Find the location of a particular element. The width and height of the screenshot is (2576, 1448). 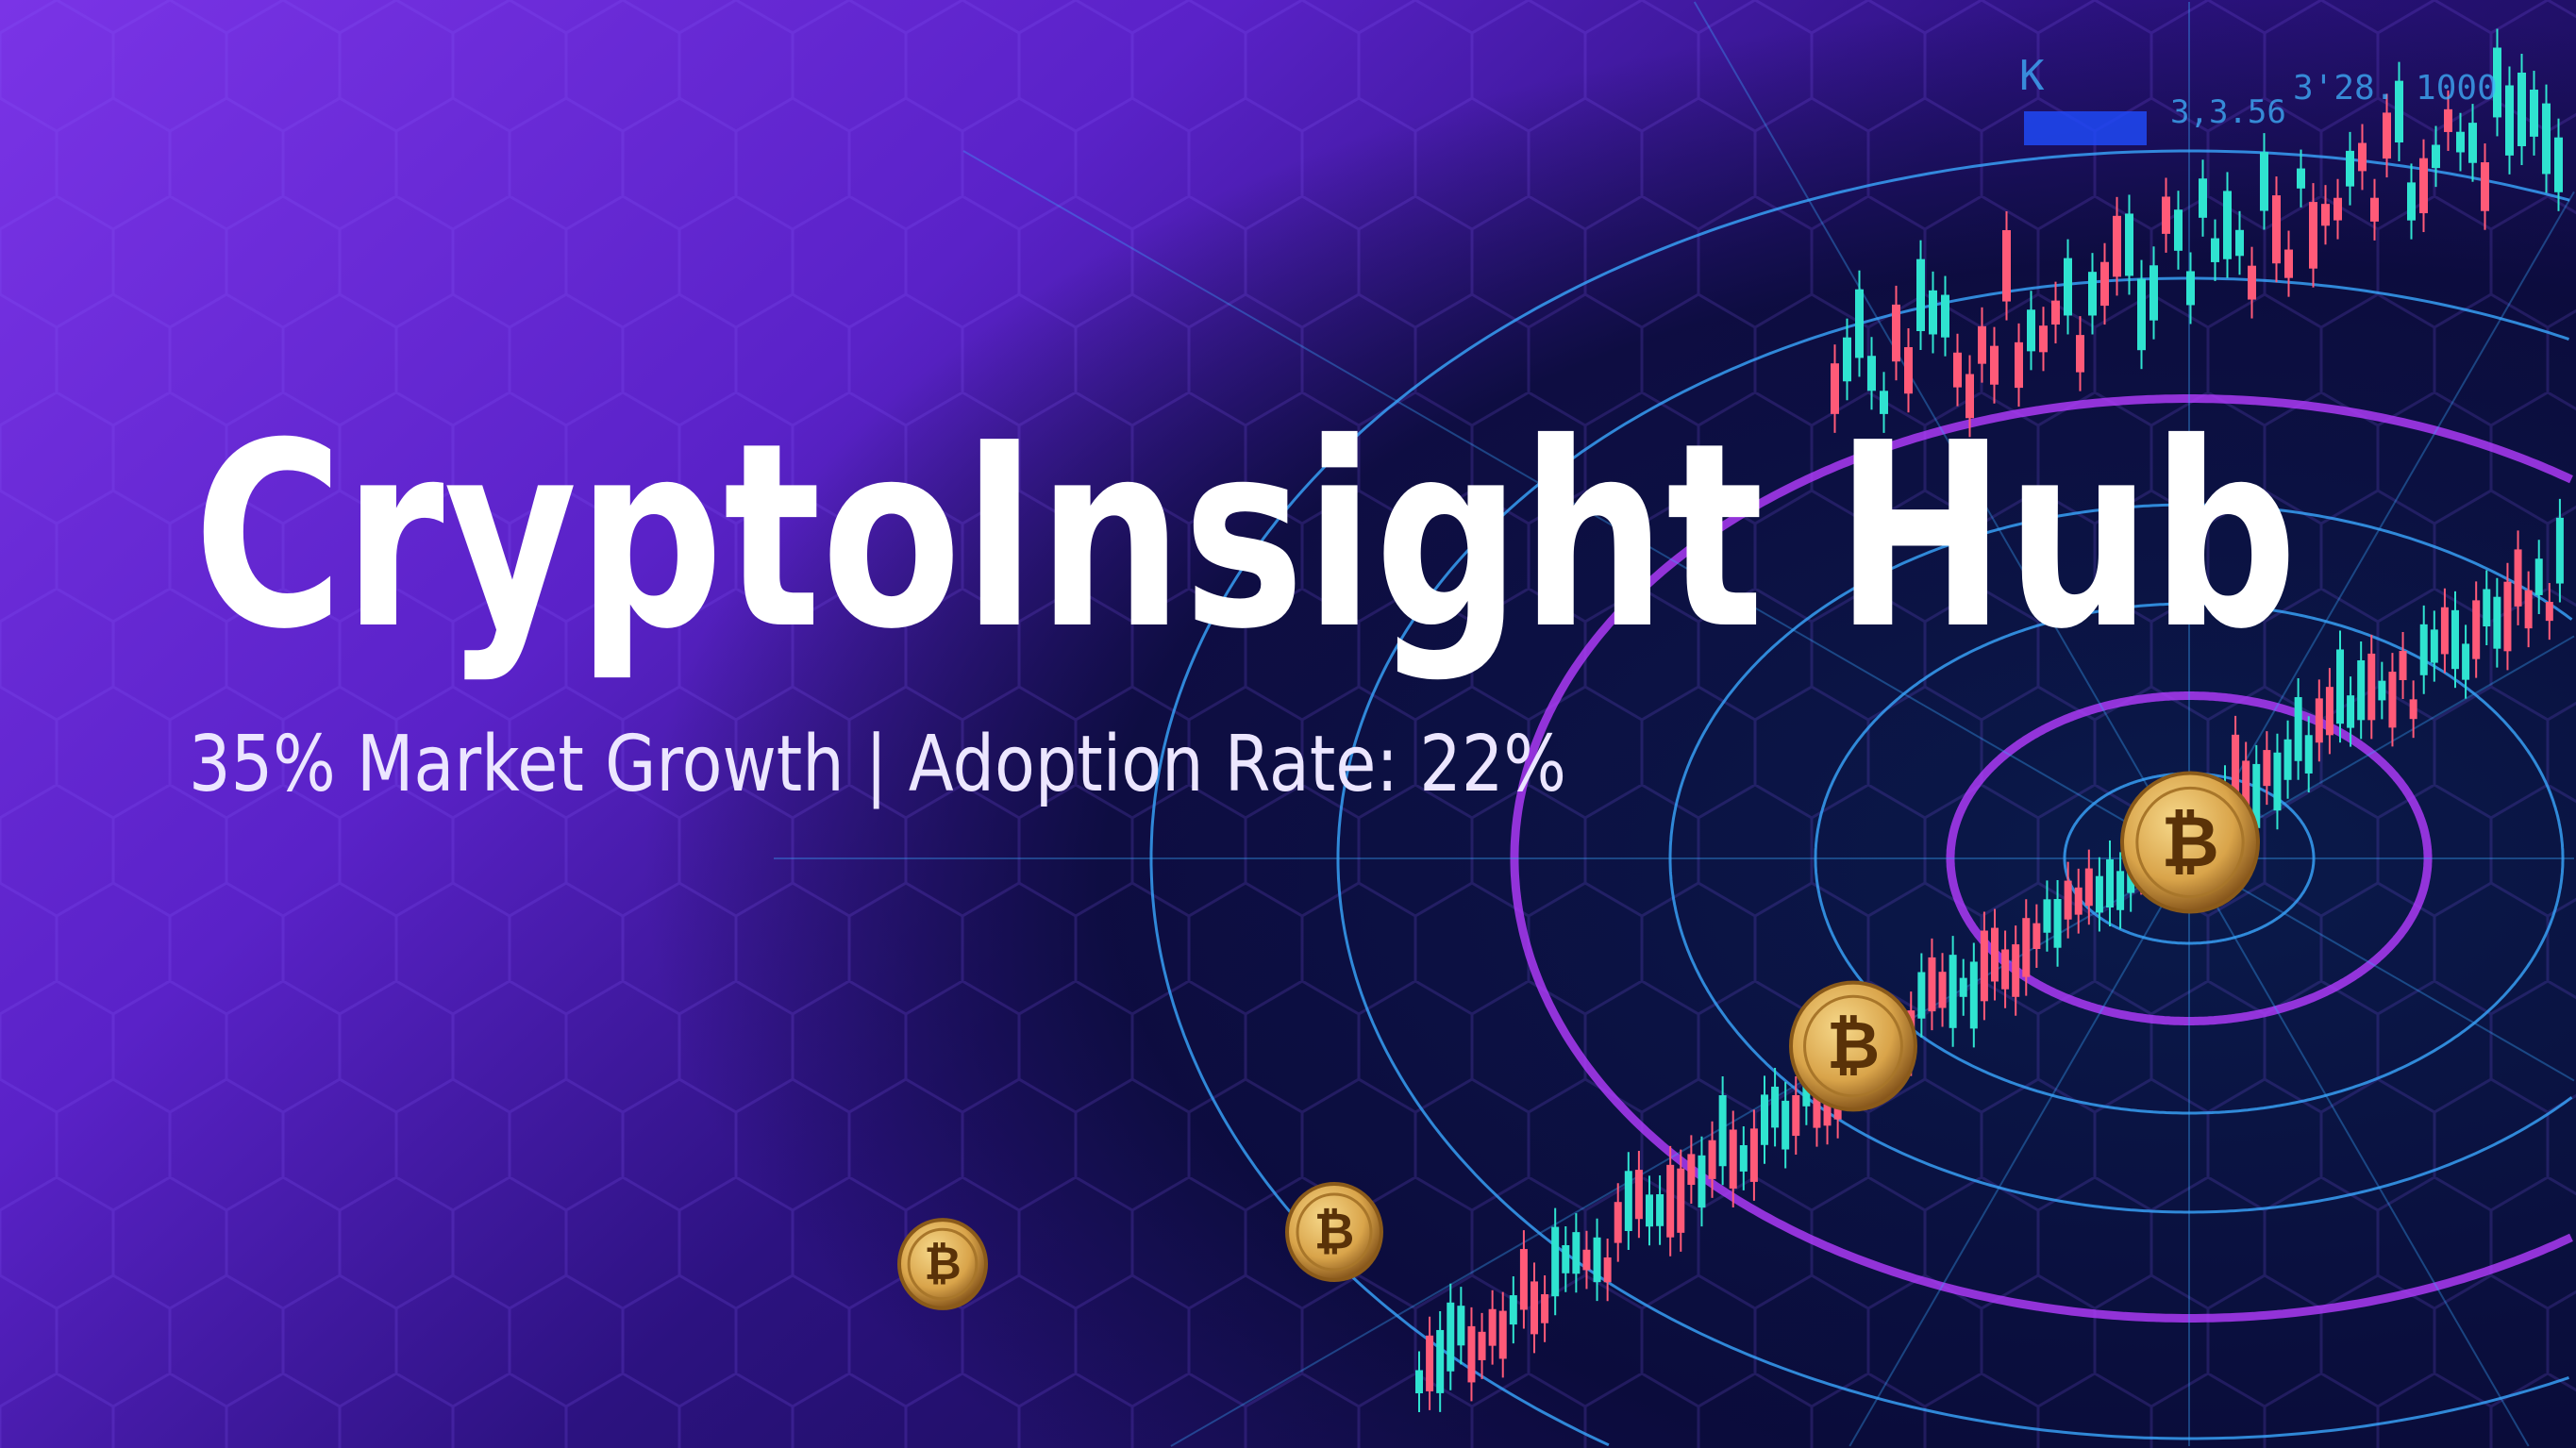

radar-ring is located at coordinates (2189, 858).